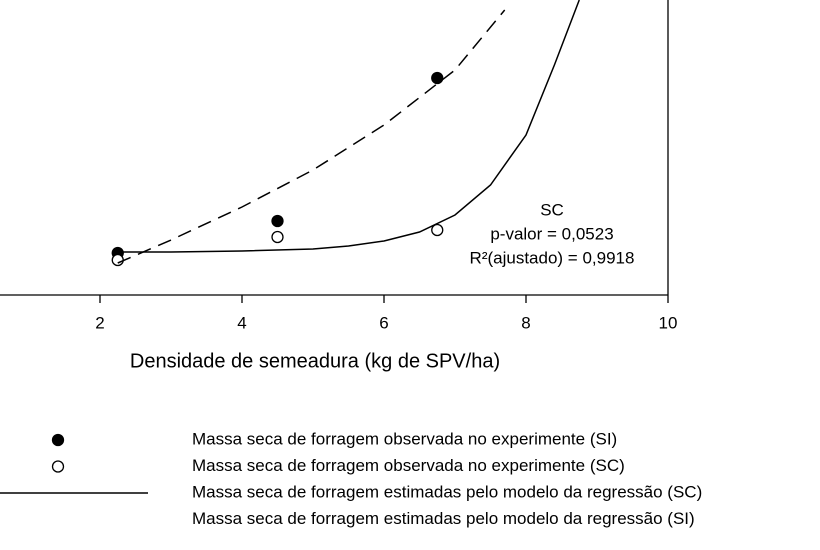 The height and width of the screenshot is (550, 820). I want to click on x-tick-label: 2, so click(99, 322).